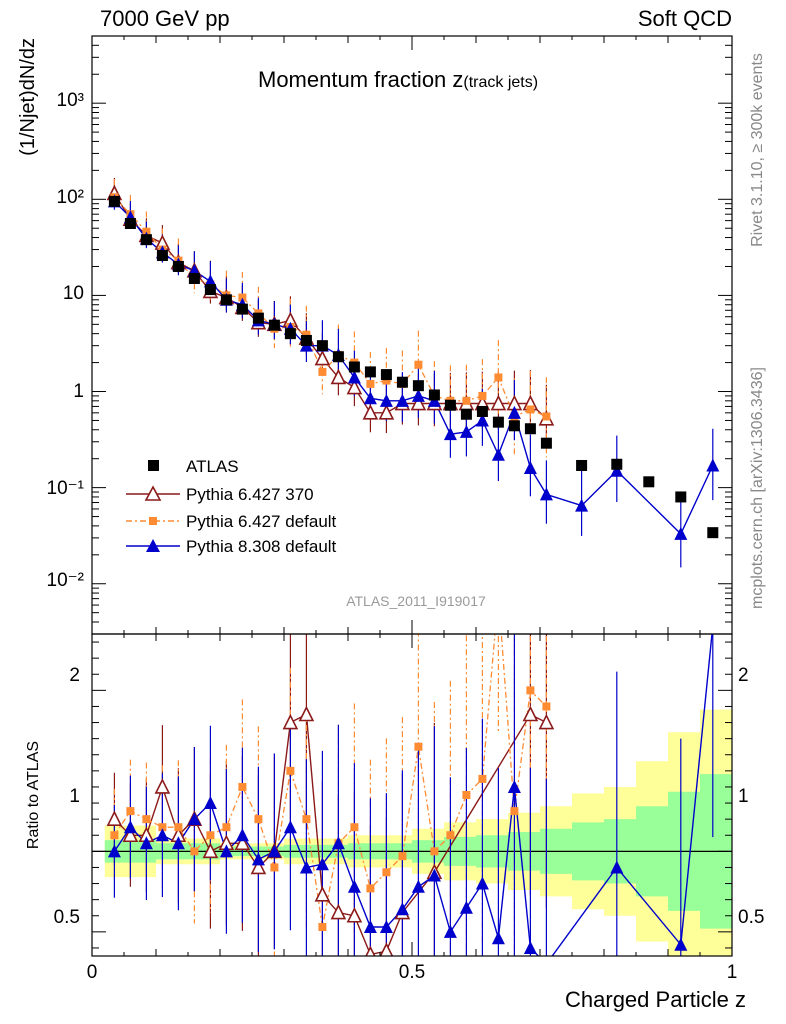 This screenshot has height=1024, width=786. I want to click on legend-label-atlas: ATLAS, so click(212, 466).